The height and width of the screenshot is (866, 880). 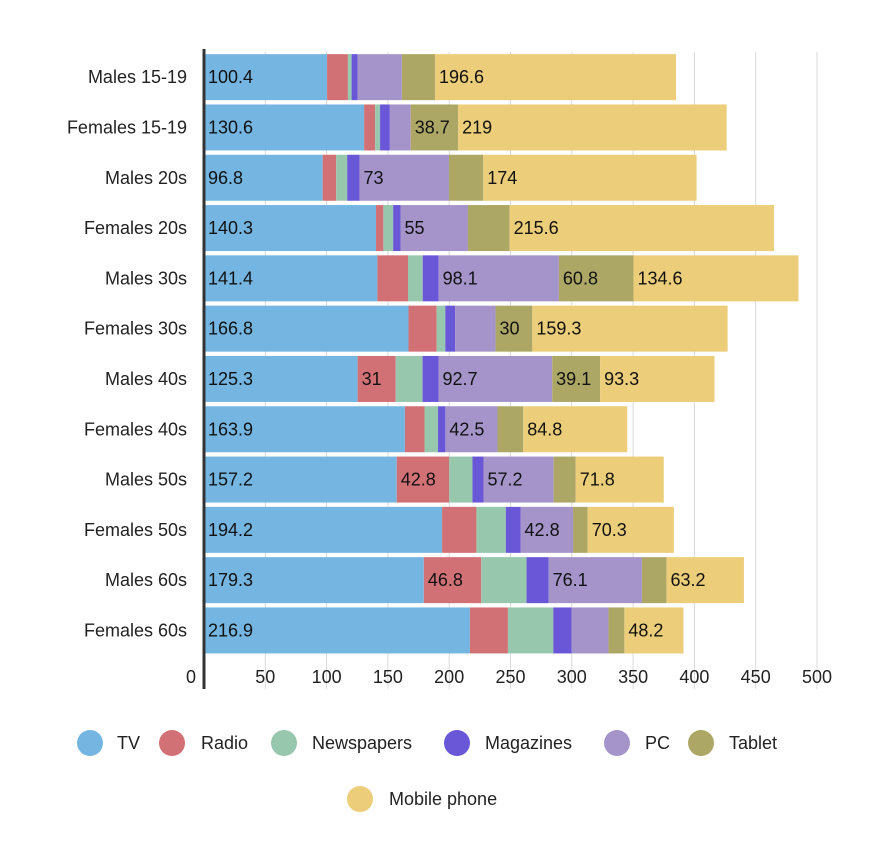 I want to click on bar-tablet-males-20s, so click(x=466, y=177).